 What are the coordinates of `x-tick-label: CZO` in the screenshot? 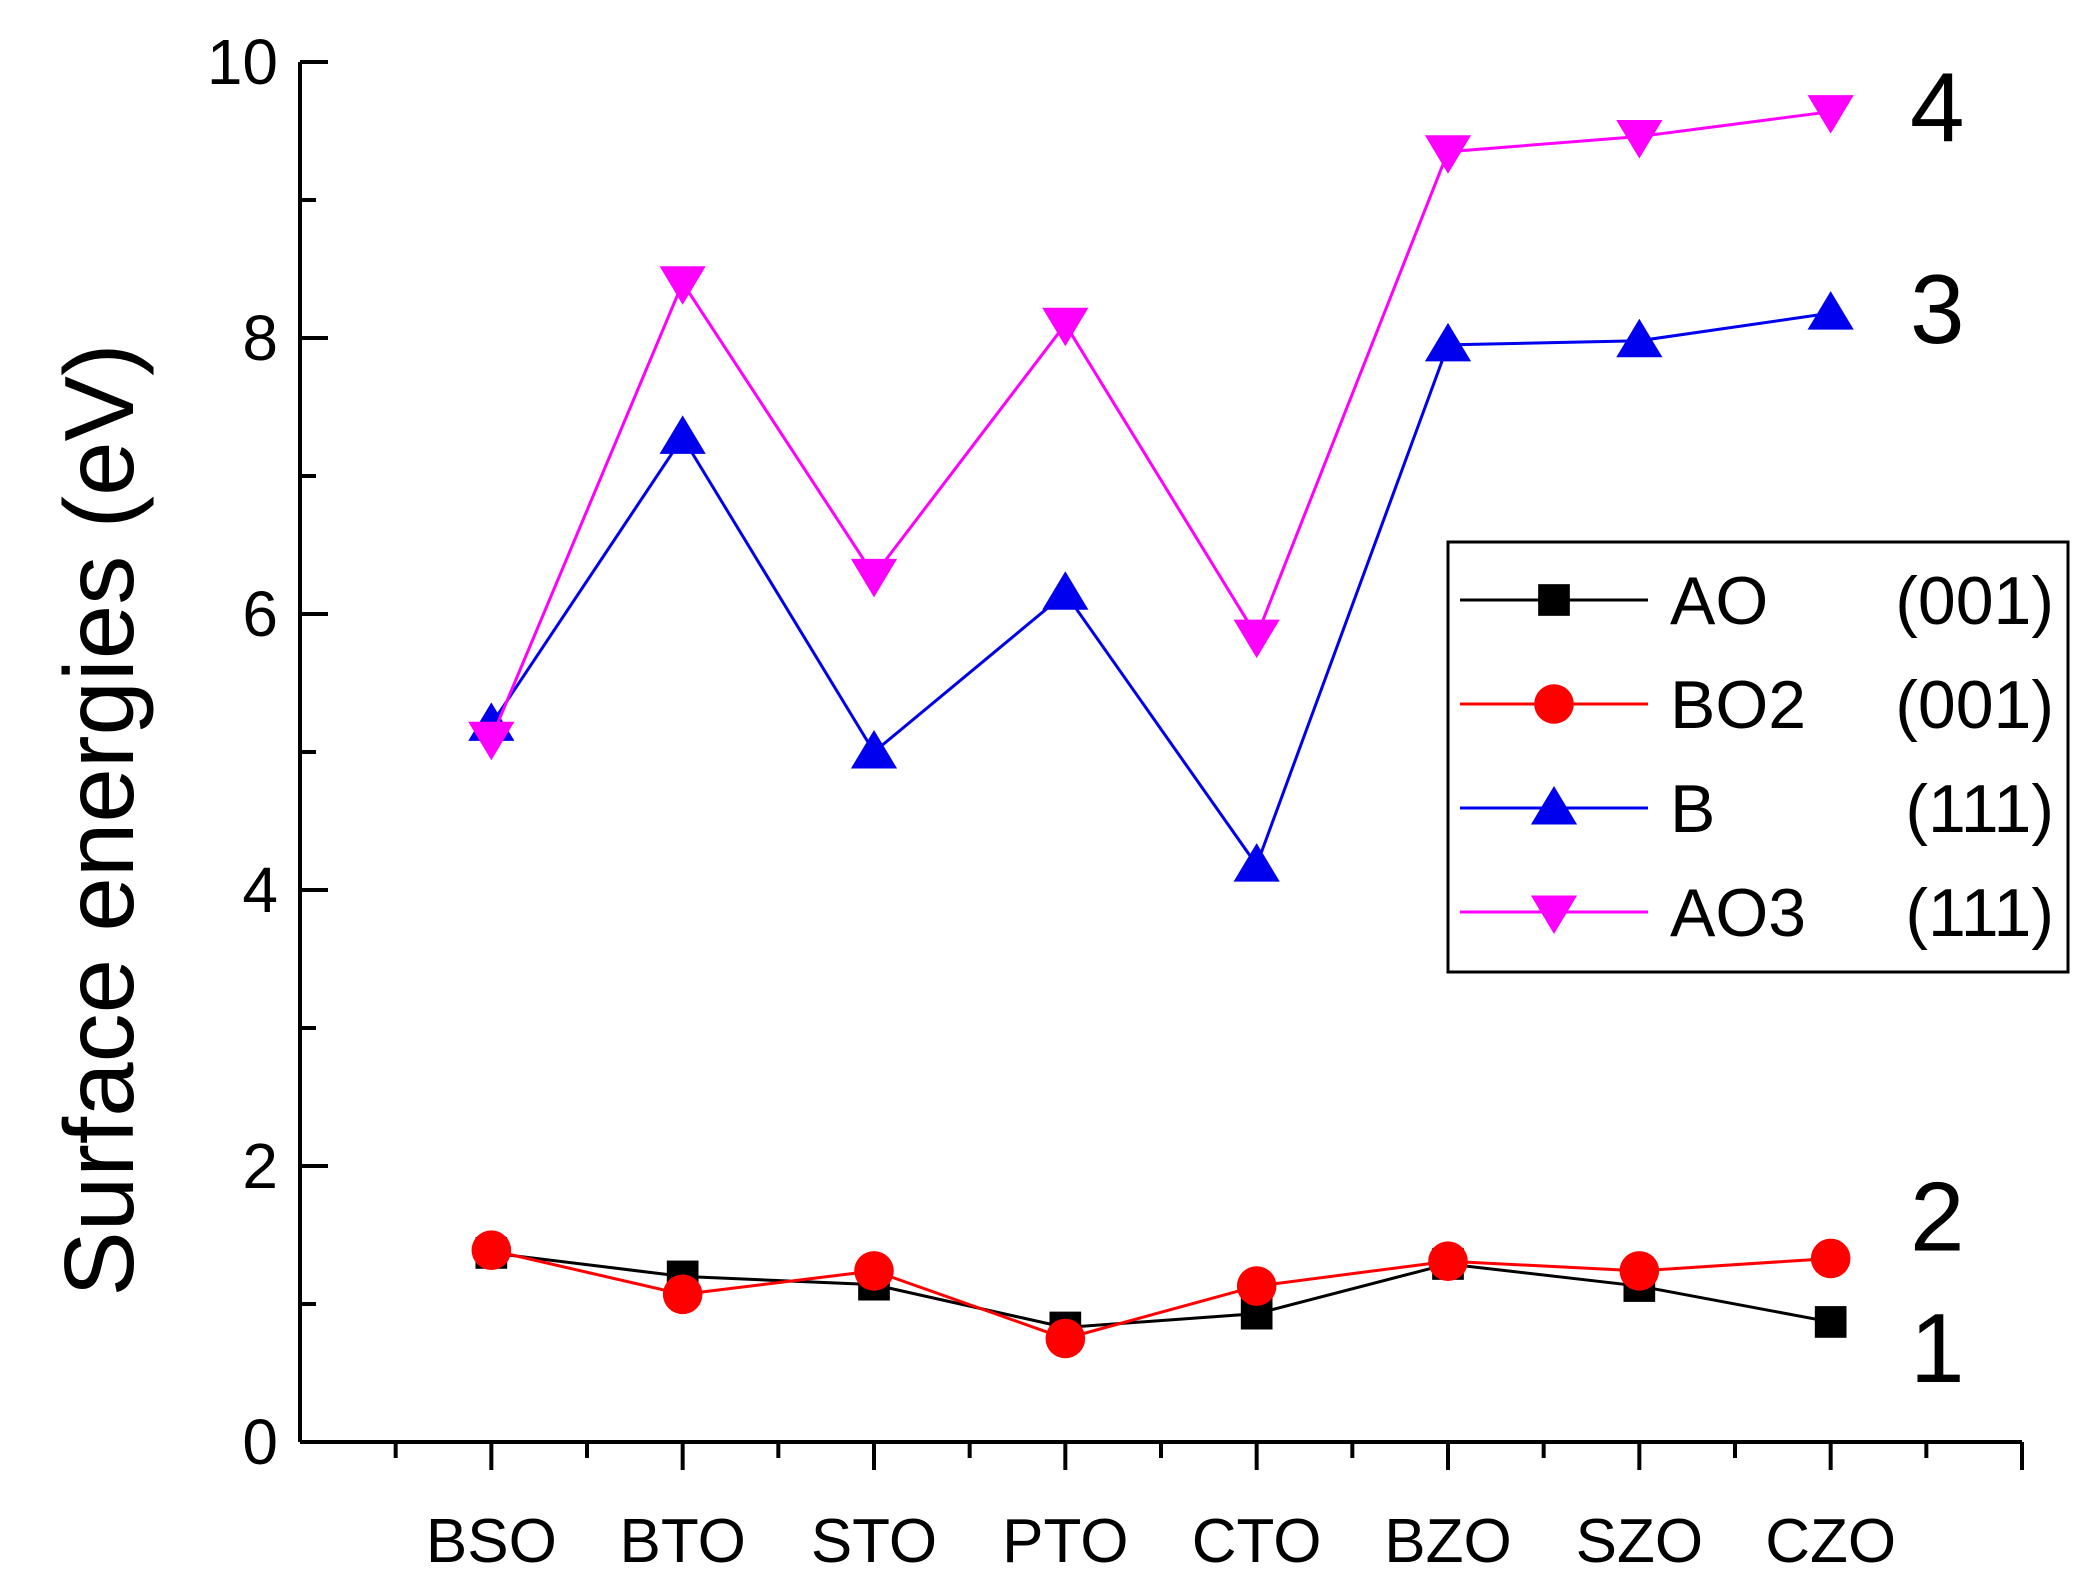 It's located at (1830, 1541).